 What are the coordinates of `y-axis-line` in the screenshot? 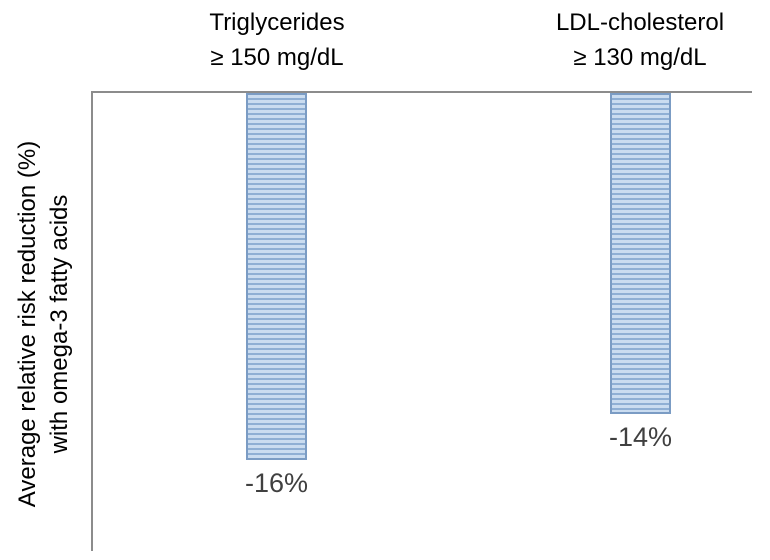 It's located at (92, 321).